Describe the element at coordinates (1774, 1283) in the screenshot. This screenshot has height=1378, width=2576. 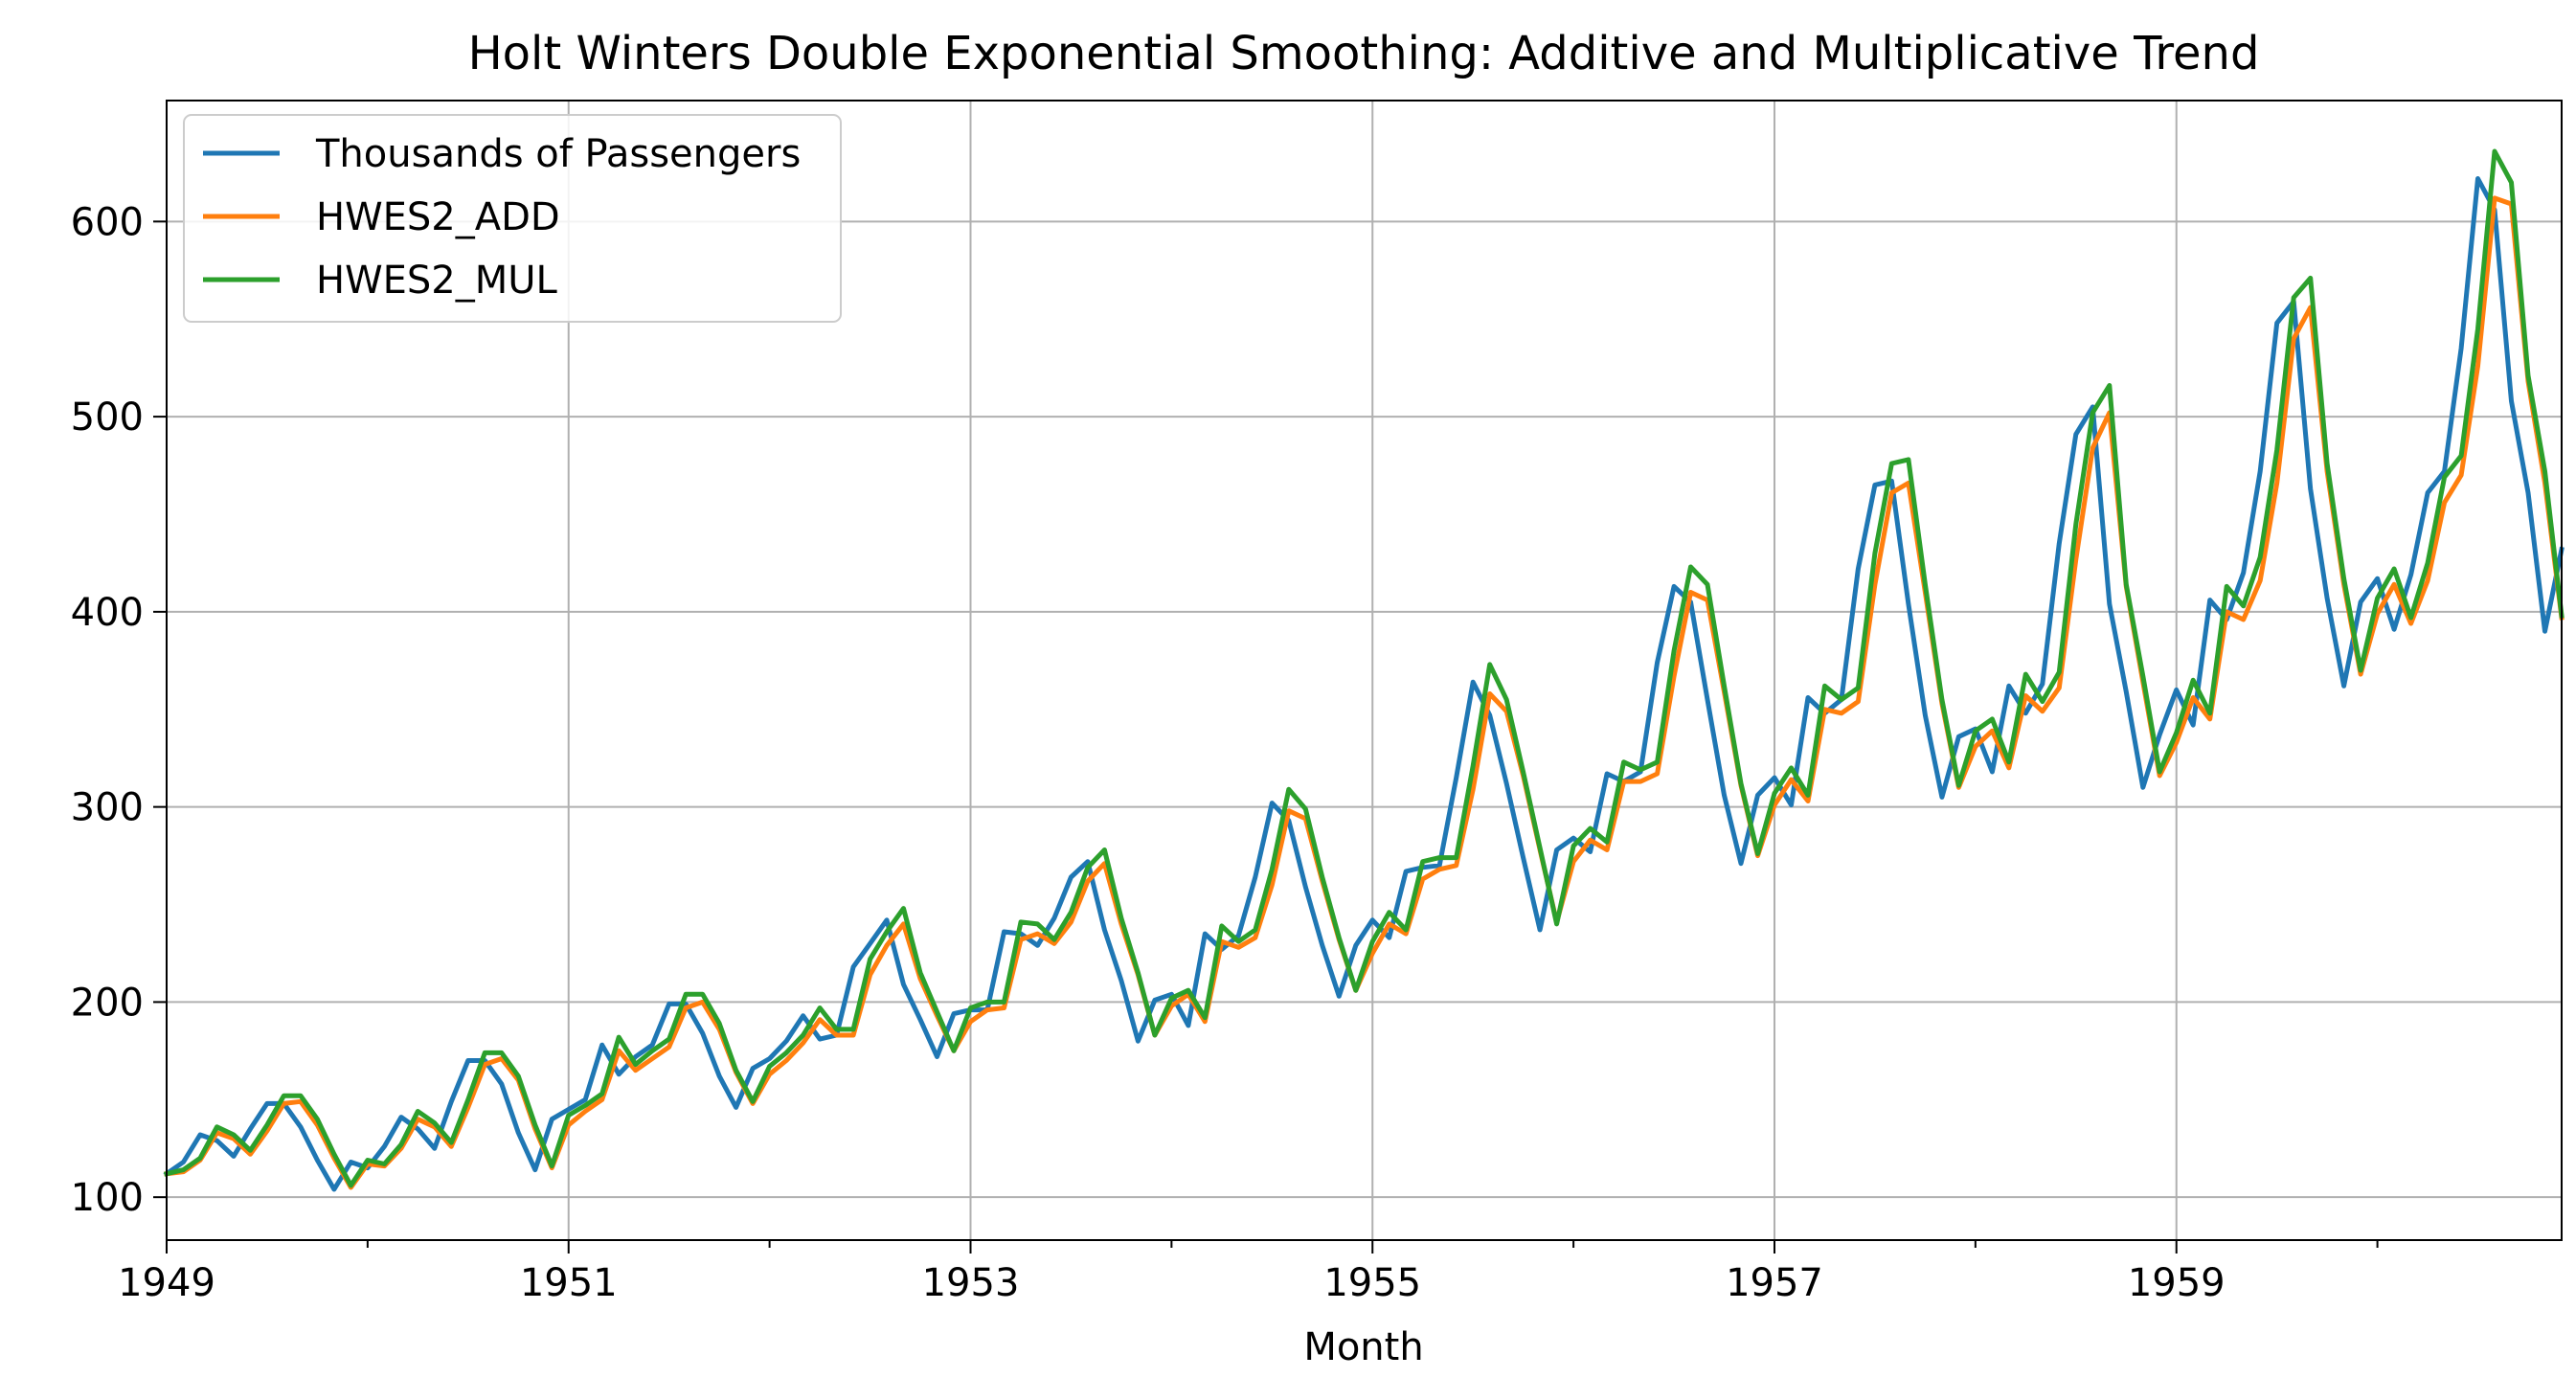
I see `x-tick-label: 1957` at that location.